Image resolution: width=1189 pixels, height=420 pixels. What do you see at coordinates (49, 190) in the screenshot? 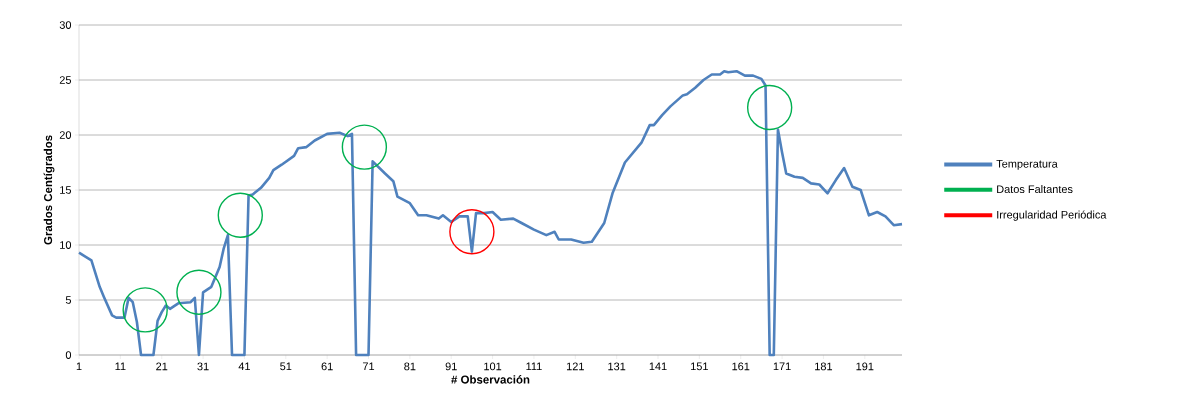
I see `y-axis-title: Grados Centígrados` at bounding box center [49, 190].